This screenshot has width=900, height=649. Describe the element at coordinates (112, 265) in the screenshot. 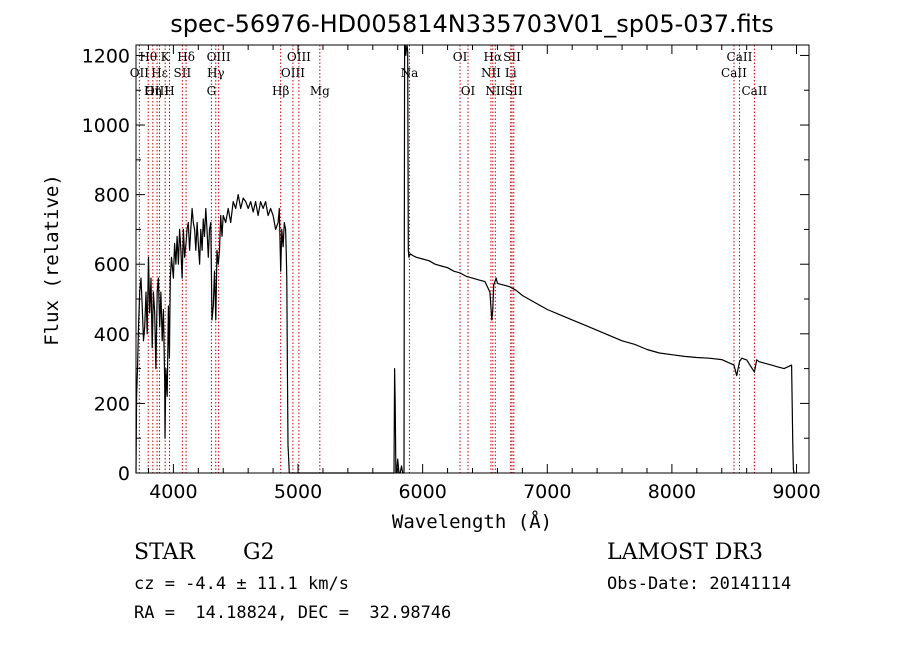

I see `y-tick-label: 600` at that location.